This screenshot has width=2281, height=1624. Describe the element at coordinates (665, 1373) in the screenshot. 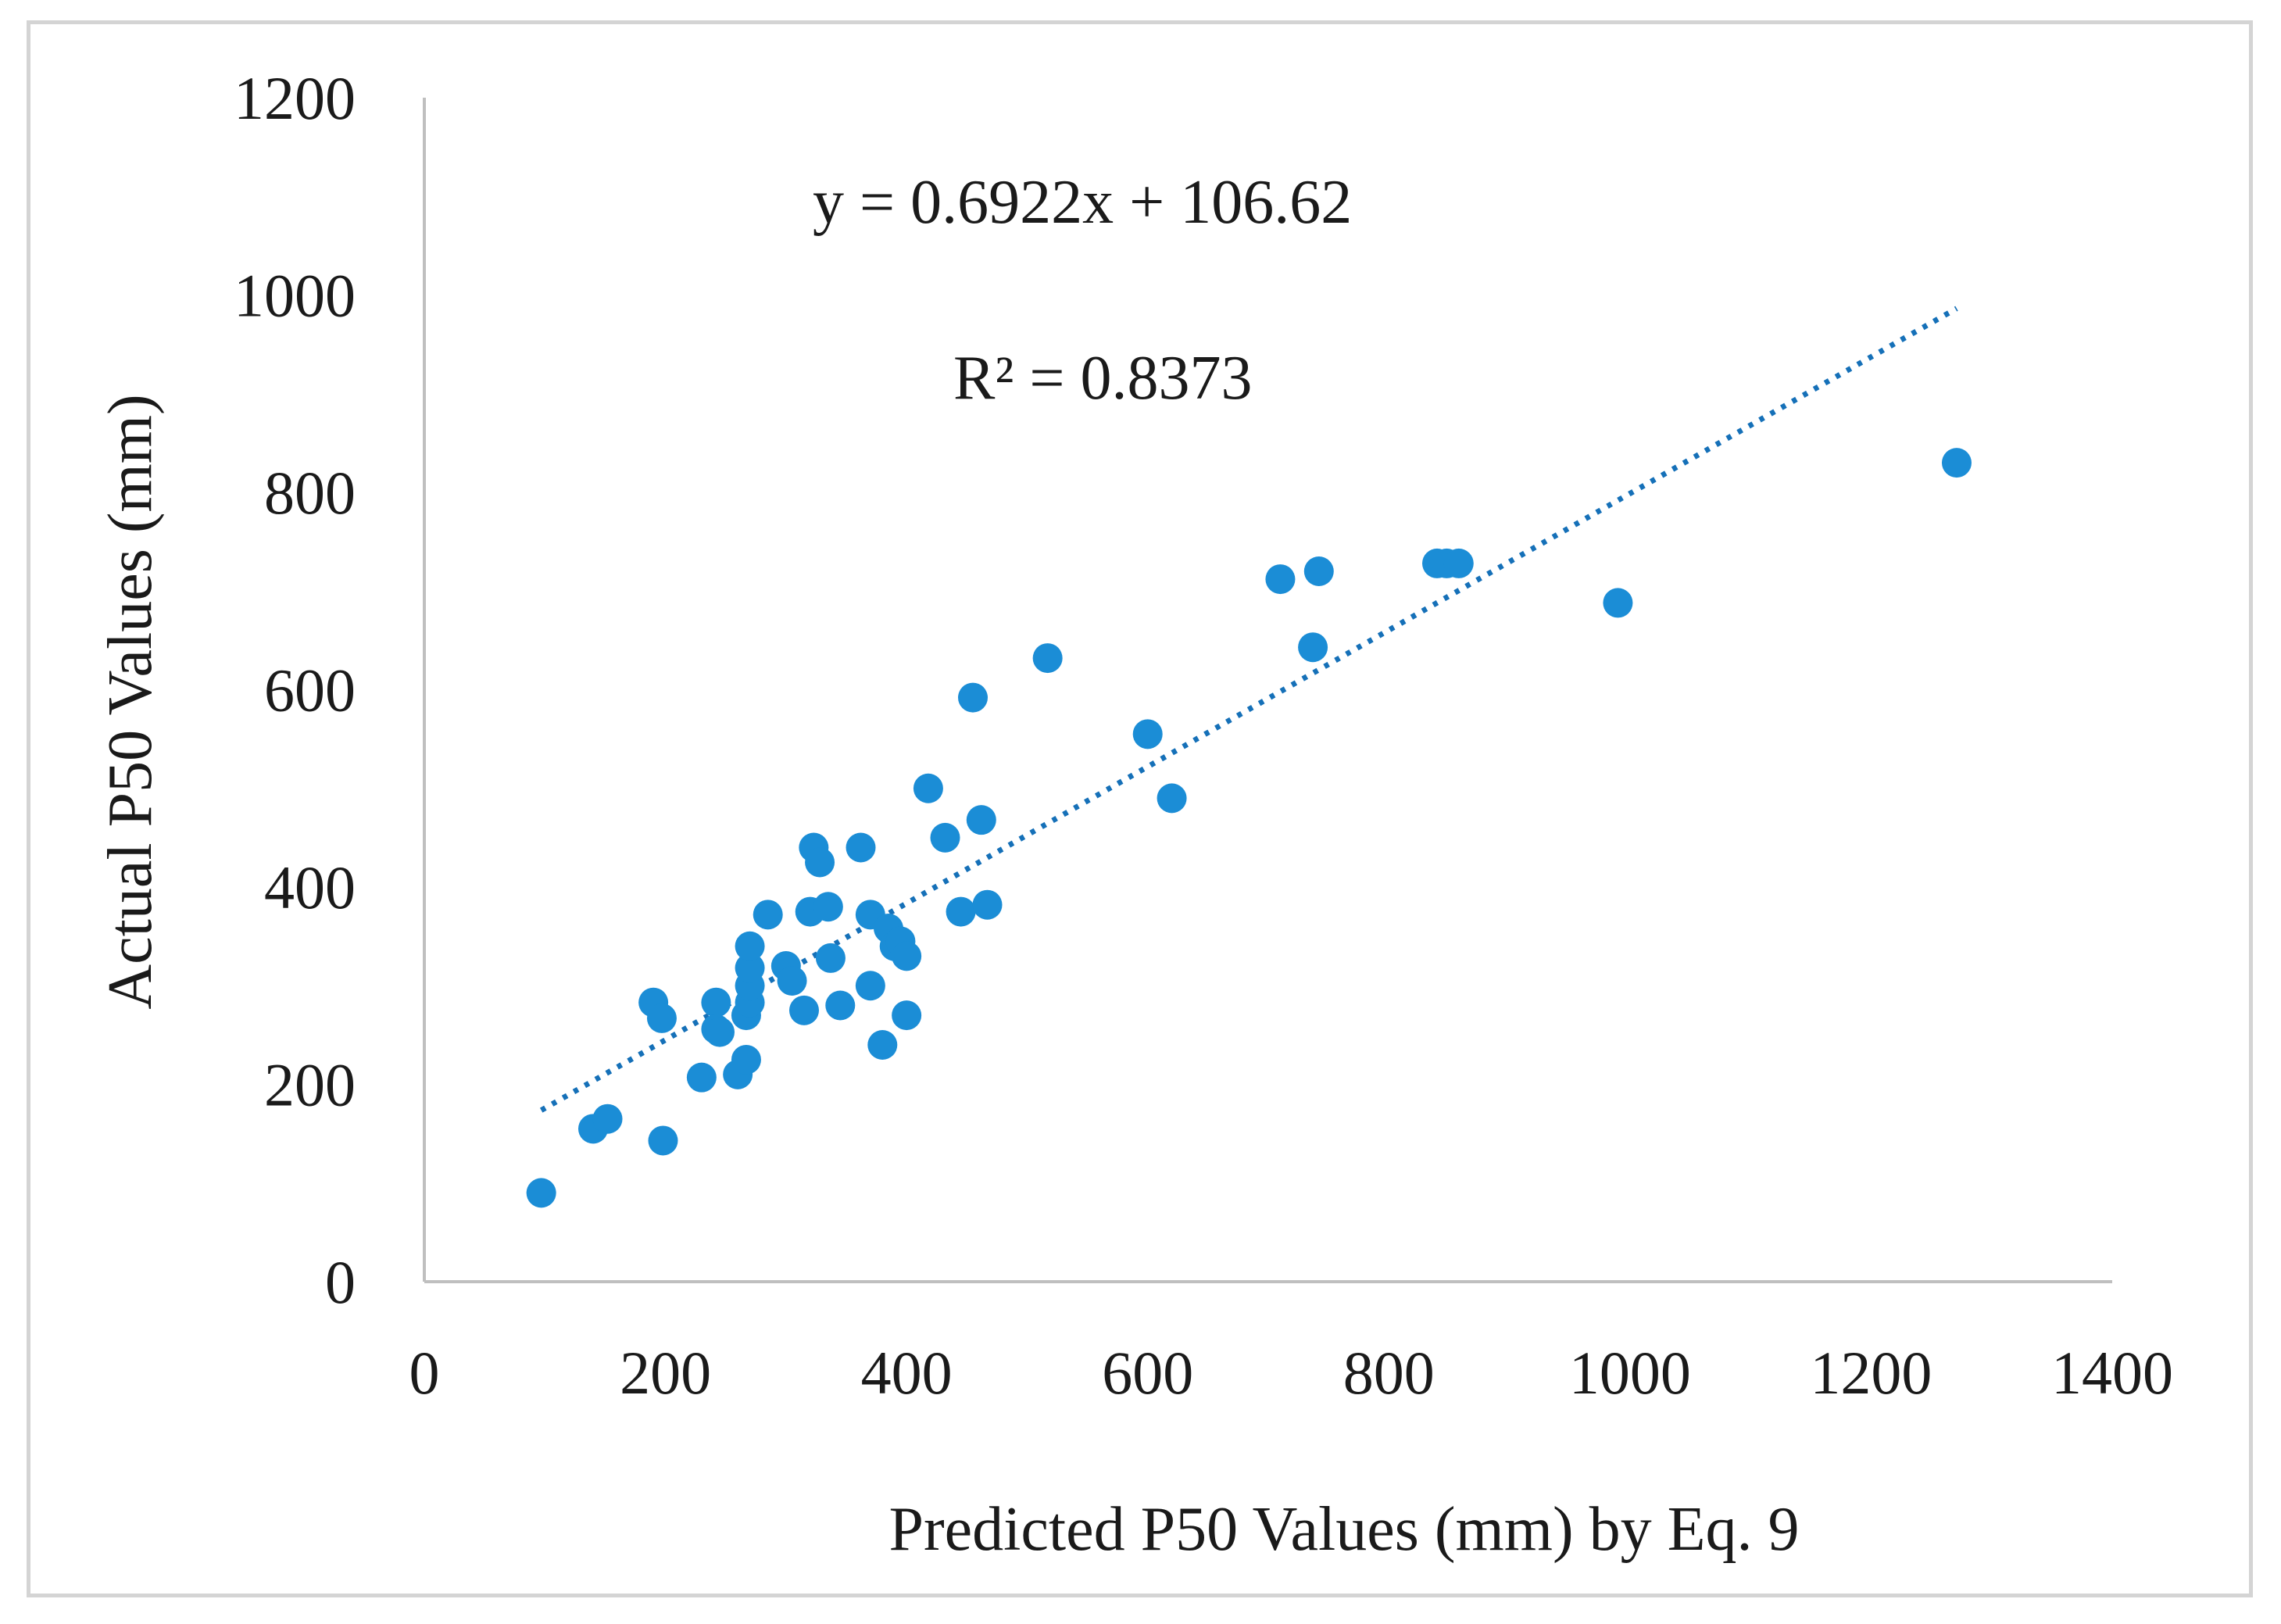

I see `x-tick-label: 200` at that location.